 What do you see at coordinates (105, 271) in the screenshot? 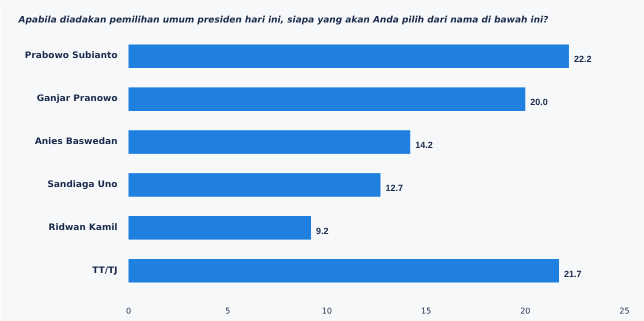
I see `y-tick-label: TT/TJ` at bounding box center [105, 271].